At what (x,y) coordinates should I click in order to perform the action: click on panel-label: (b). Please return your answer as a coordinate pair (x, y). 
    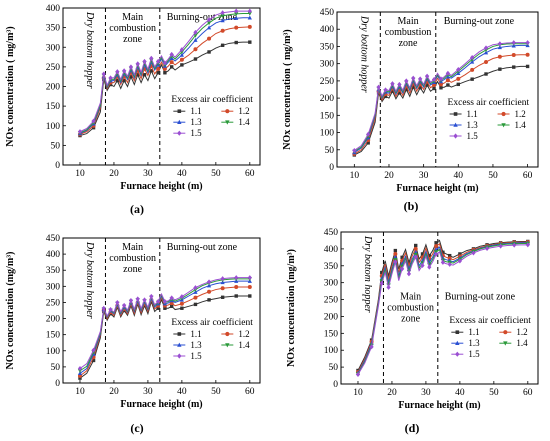
    Looking at the image, I should click on (411, 206).